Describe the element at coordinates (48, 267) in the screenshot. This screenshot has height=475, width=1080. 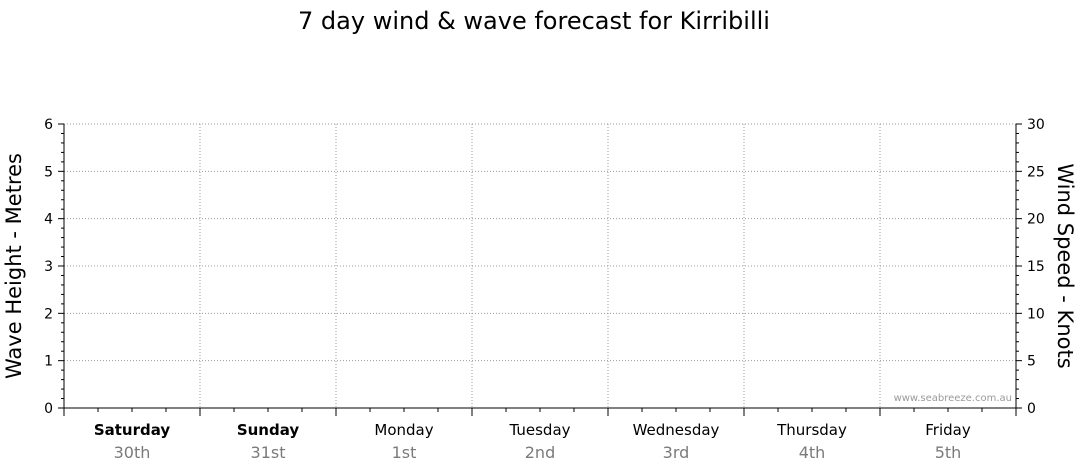
I see `left-tick-label: 3` at that location.